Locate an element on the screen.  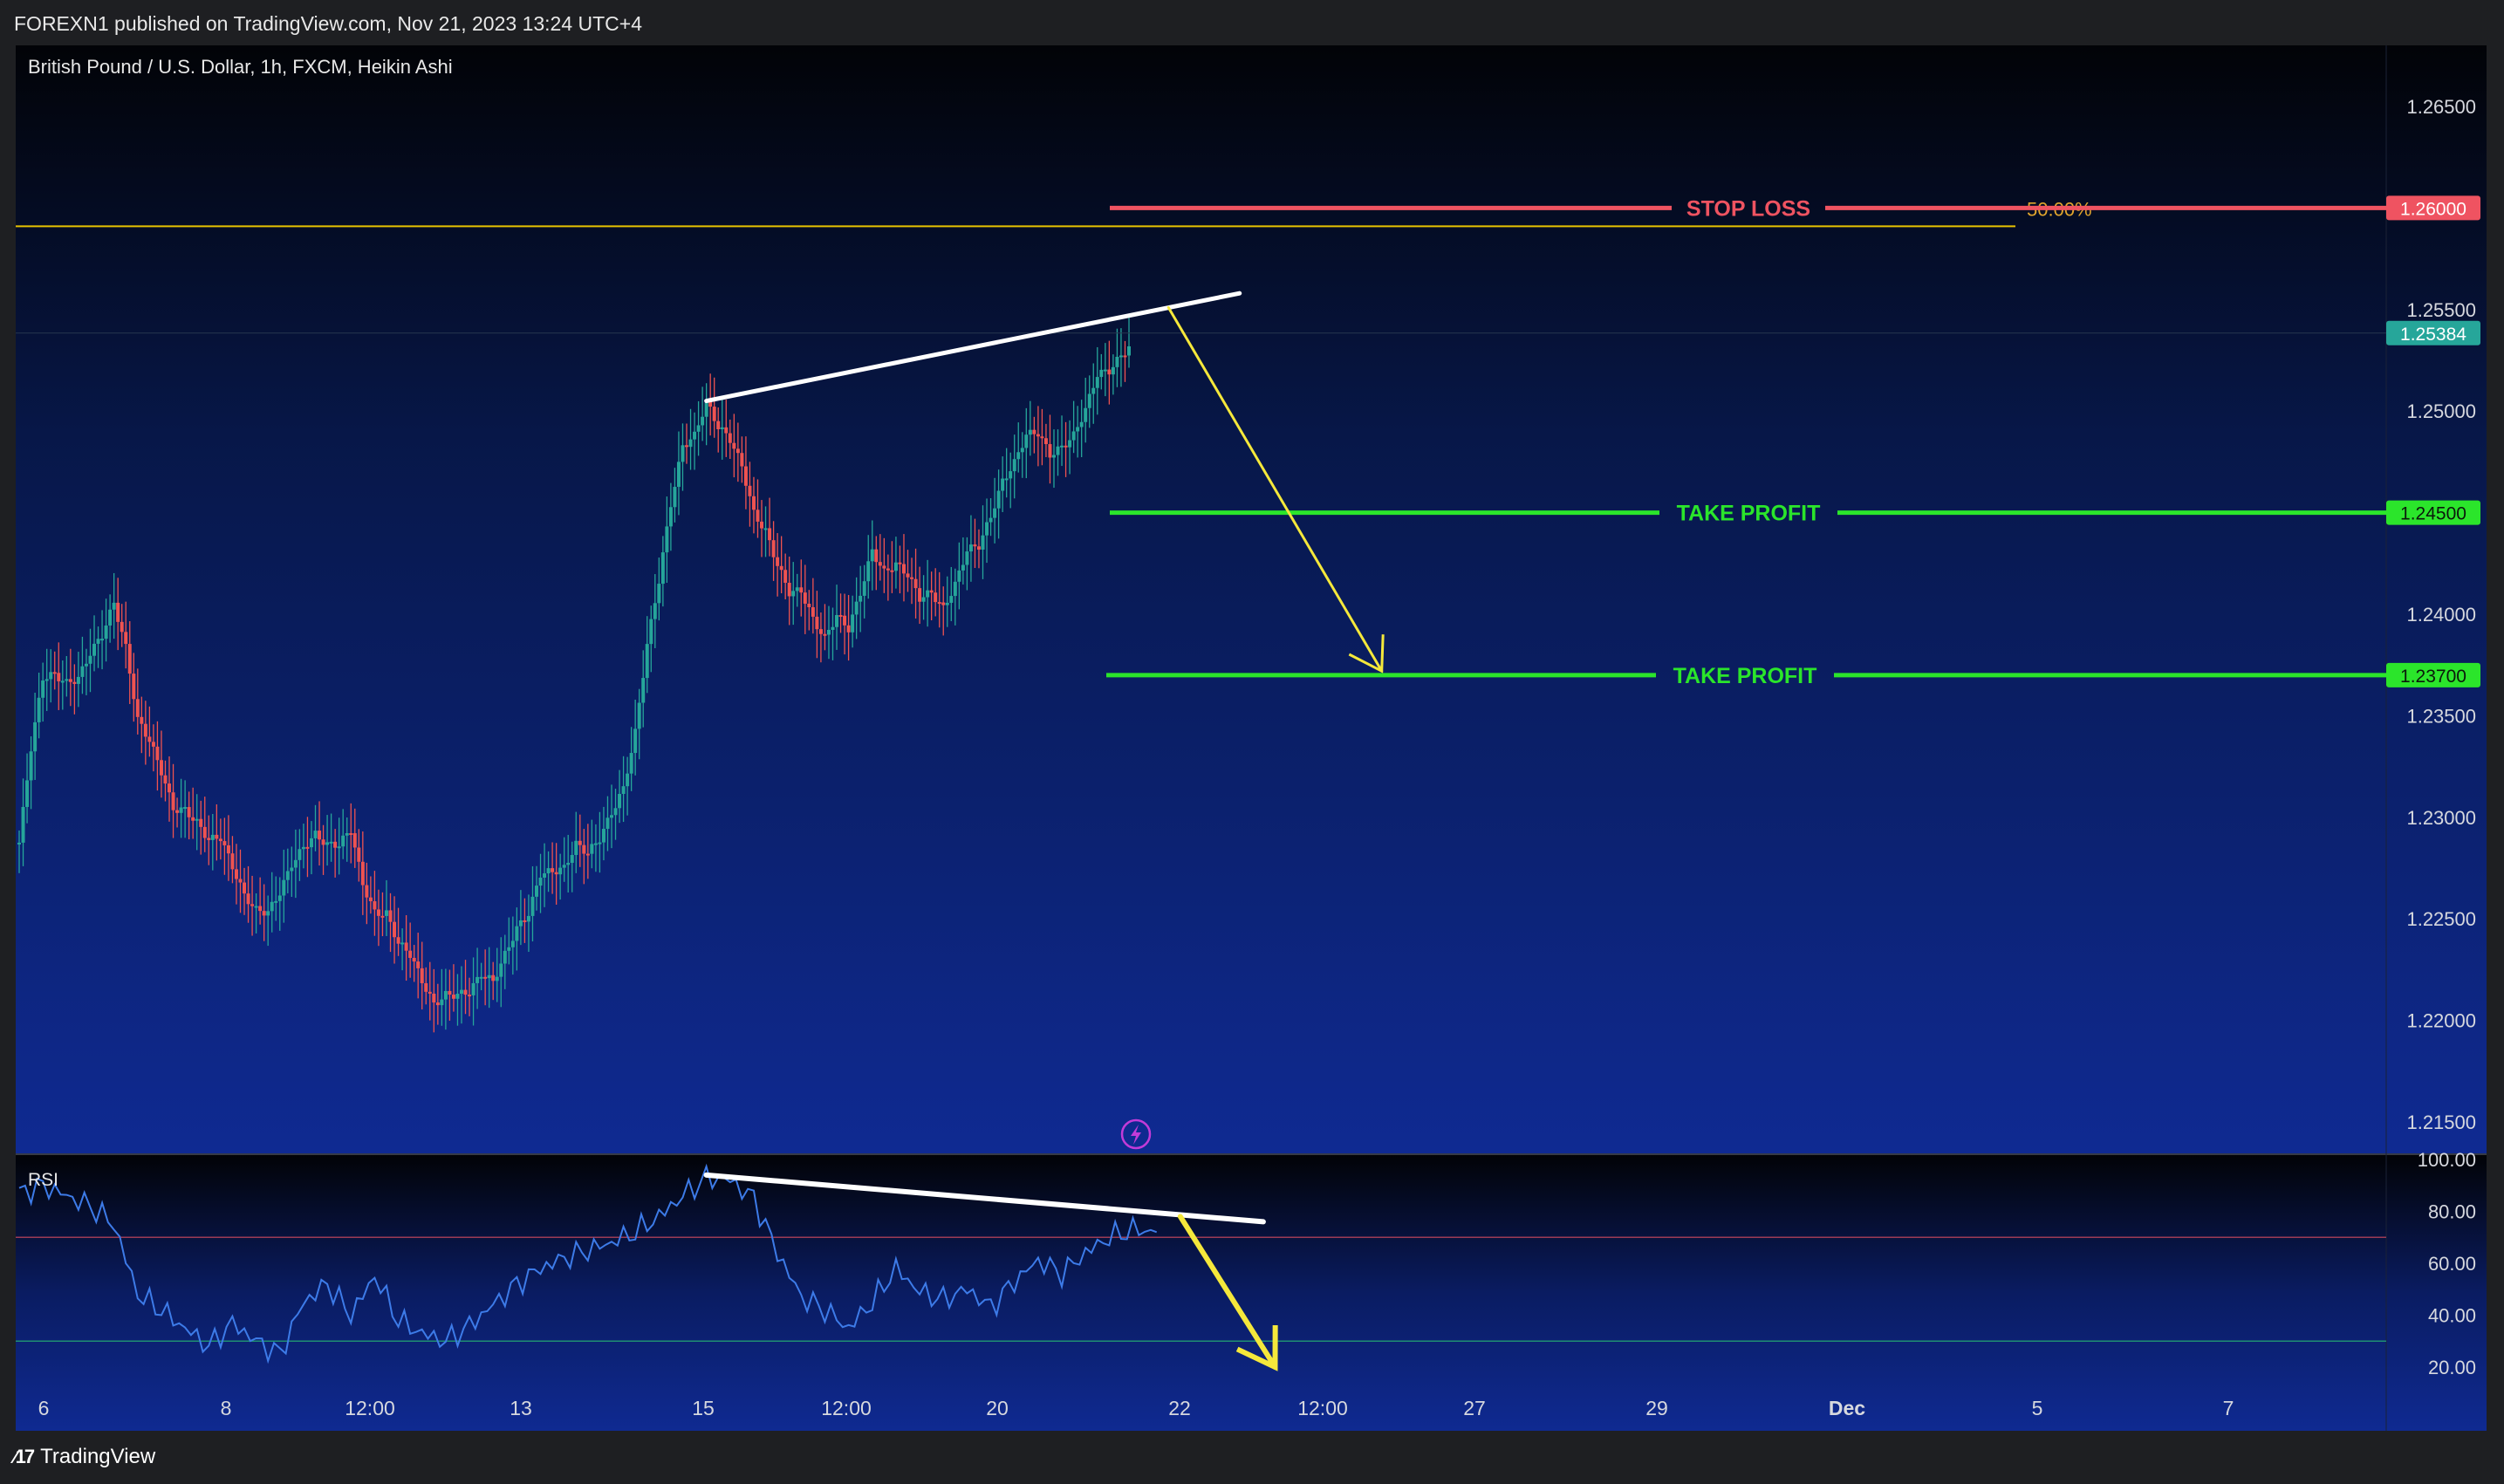
time-tick-label: 7 is located at coordinates (2228, 1408).